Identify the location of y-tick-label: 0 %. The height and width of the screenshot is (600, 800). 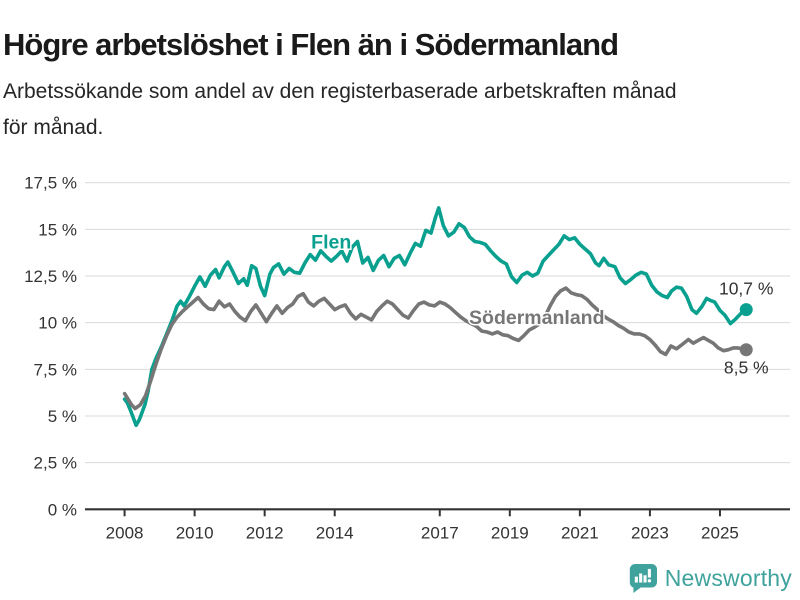
(62, 509).